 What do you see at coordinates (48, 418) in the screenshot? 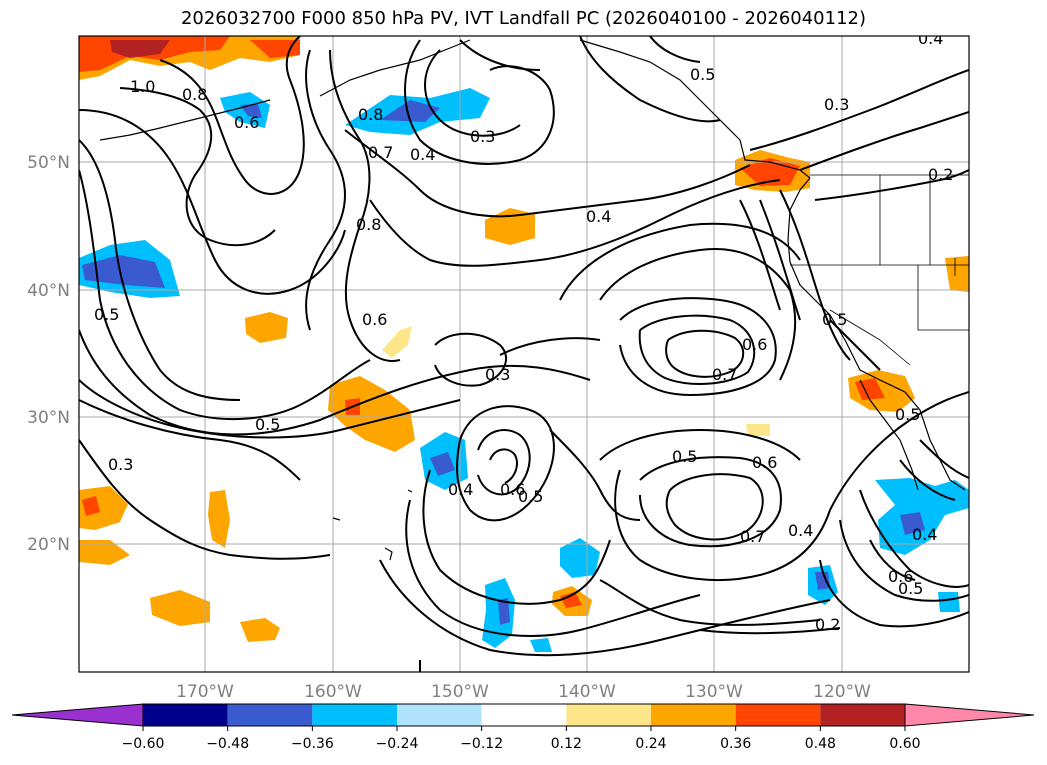
I see `lat-label: 30°N` at bounding box center [48, 418].